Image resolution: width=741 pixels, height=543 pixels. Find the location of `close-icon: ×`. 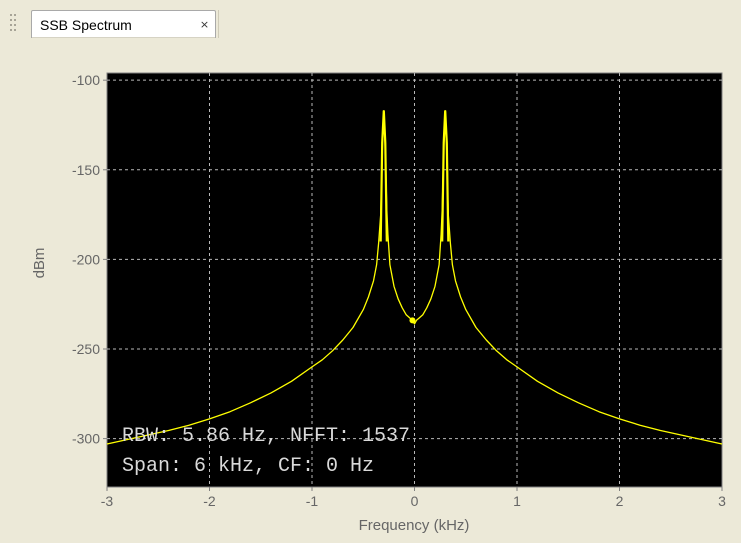

close-icon: × is located at coordinates (204, 24).